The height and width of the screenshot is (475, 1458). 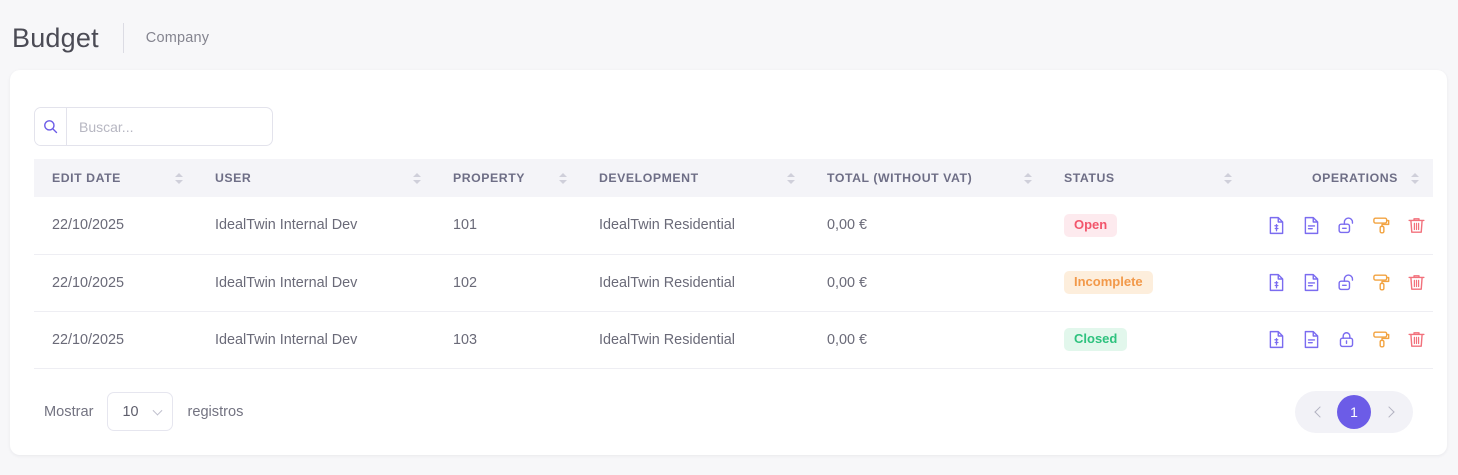 I want to click on status-badge: Closed, so click(x=1096, y=339).